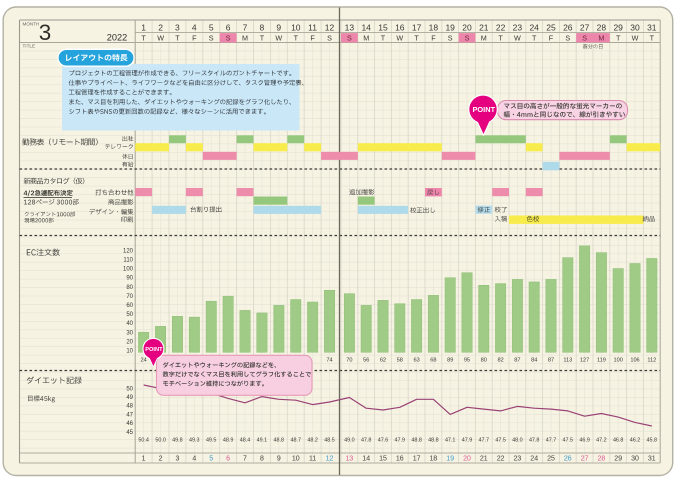 This screenshot has height=488, width=679. I want to click on svg-text: 82, so click(500, 360).